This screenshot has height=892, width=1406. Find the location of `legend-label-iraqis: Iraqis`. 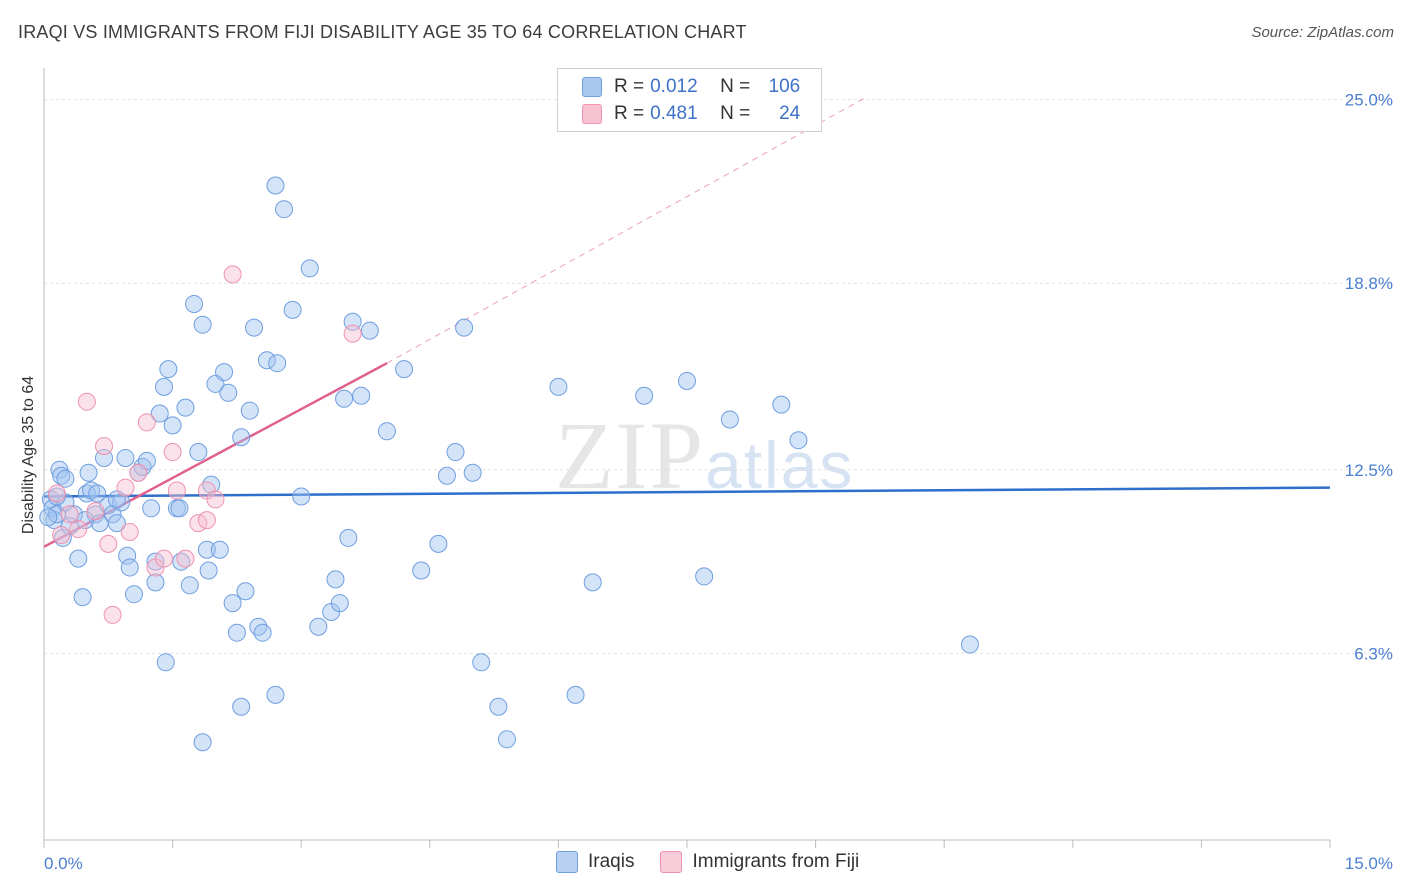

legend-label-iraqis: Iraqis is located at coordinates (611, 861).